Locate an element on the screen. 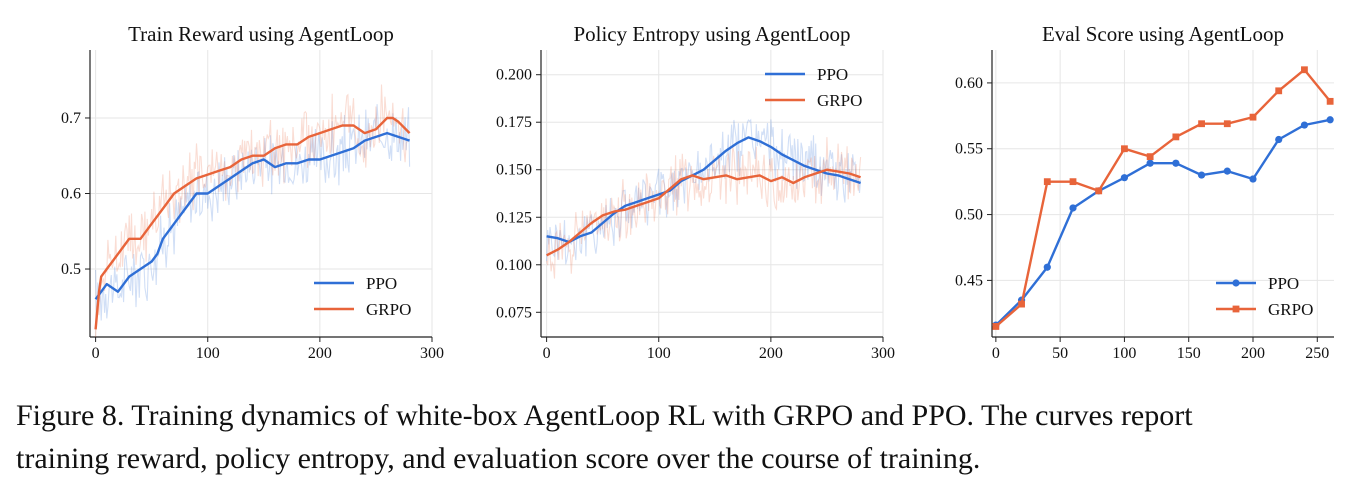 The width and height of the screenshot is (1361, 492). y-tick-label: 0.175 is located at coordinates (514, 122).